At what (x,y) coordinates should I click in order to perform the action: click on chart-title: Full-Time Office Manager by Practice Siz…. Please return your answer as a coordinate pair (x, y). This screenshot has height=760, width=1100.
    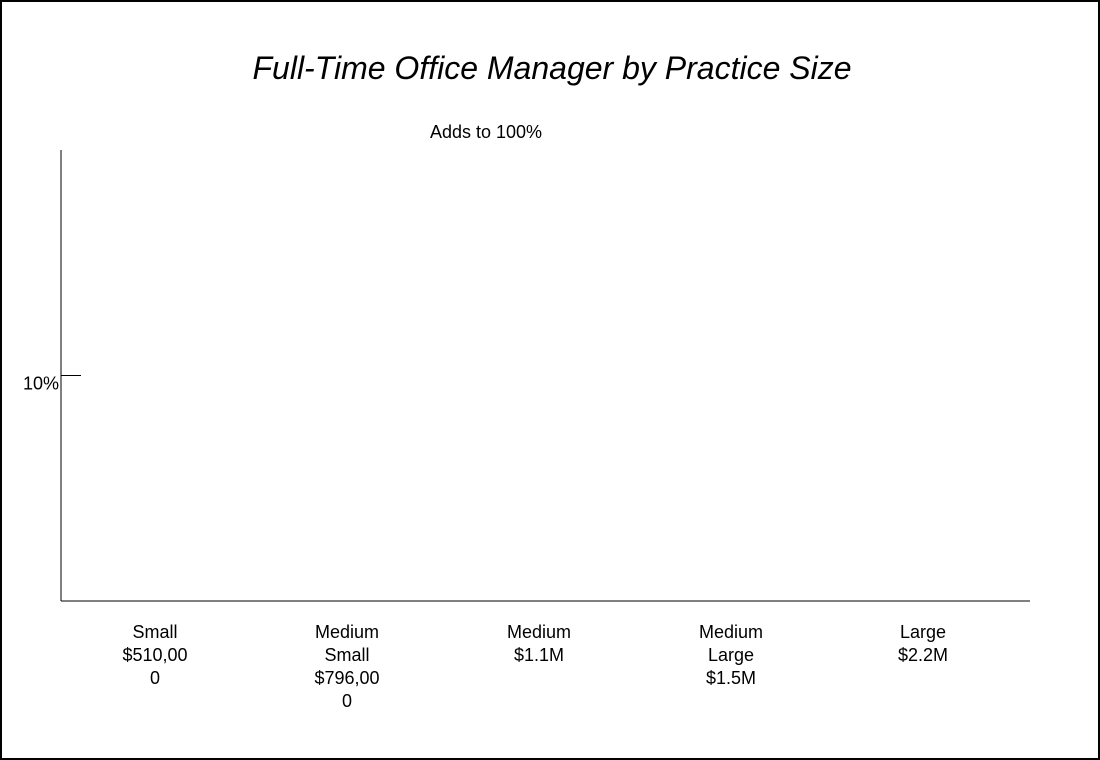
    Looking at the image, I should click on (552, 68).